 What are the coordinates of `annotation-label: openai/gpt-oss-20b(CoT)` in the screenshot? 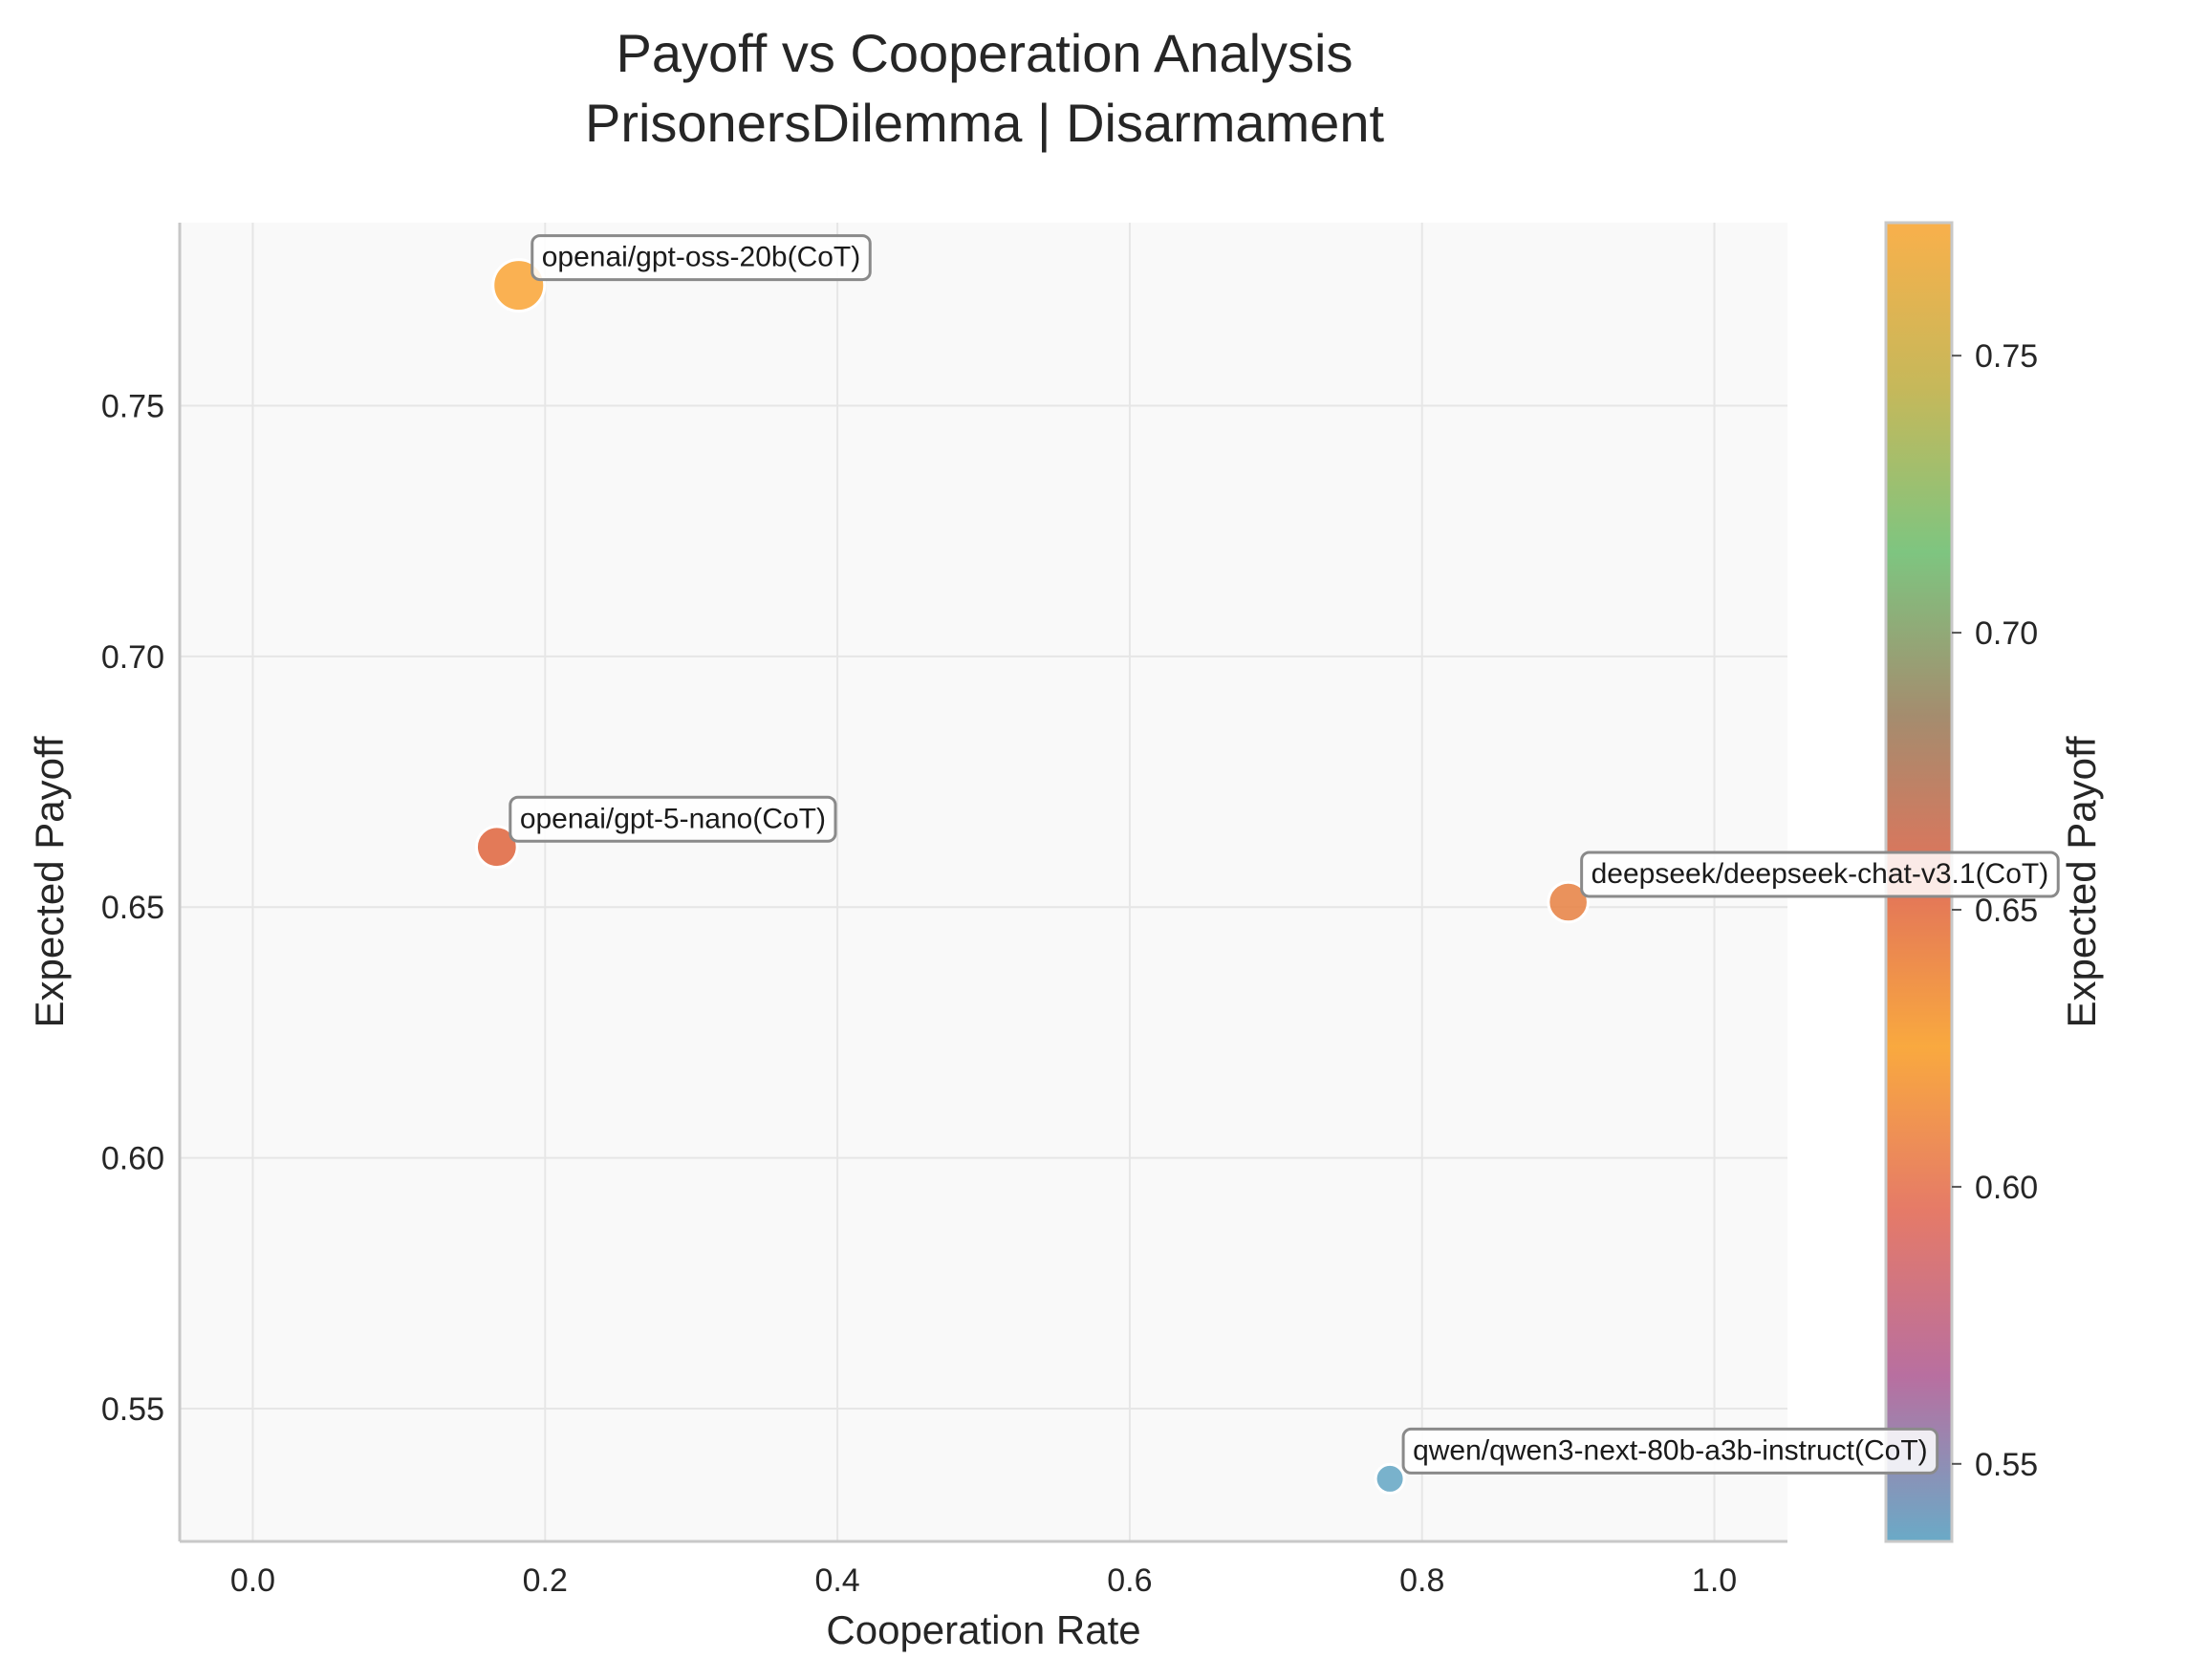 It's located at (701, 257).